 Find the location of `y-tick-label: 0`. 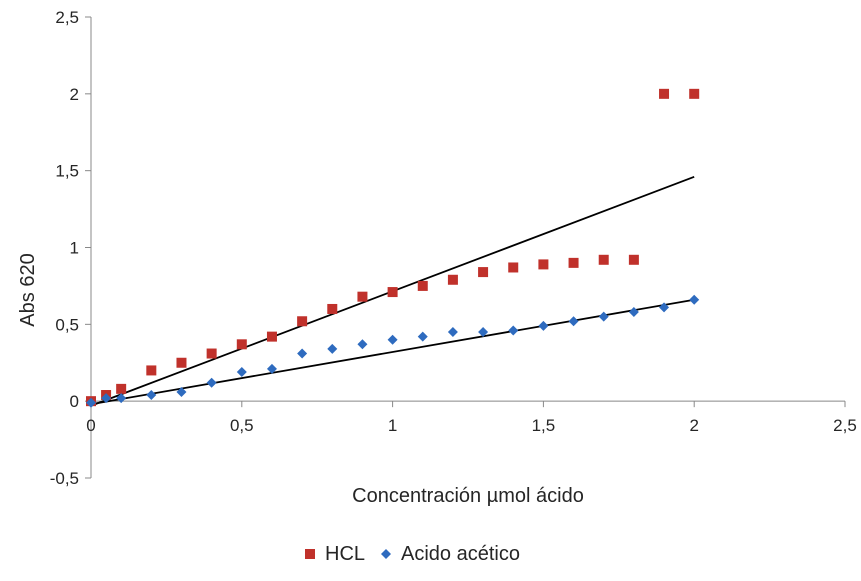

y-tick-label: 0 is located at coordinates (74, 401).